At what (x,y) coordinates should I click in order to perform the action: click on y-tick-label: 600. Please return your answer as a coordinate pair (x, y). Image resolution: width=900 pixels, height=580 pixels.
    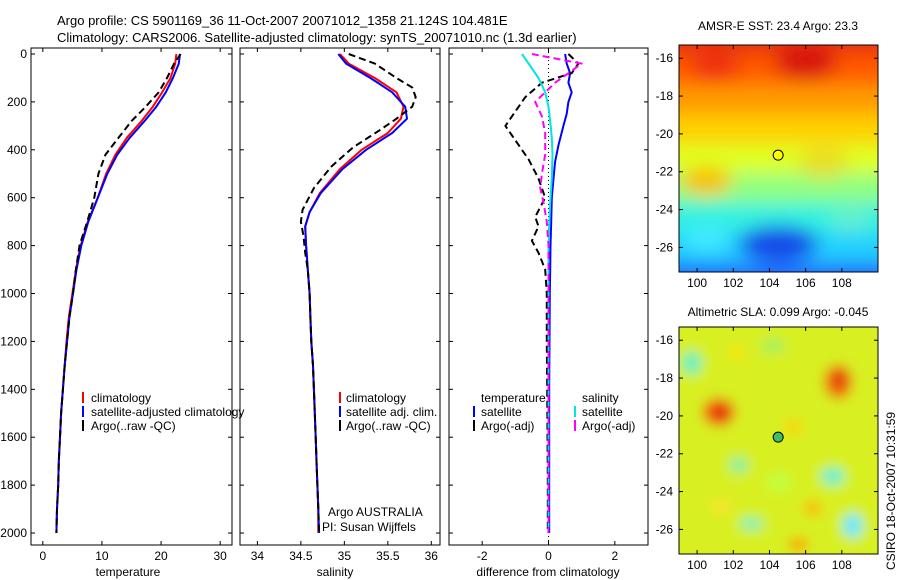
    Looking at the image, I should click on (17, 198).